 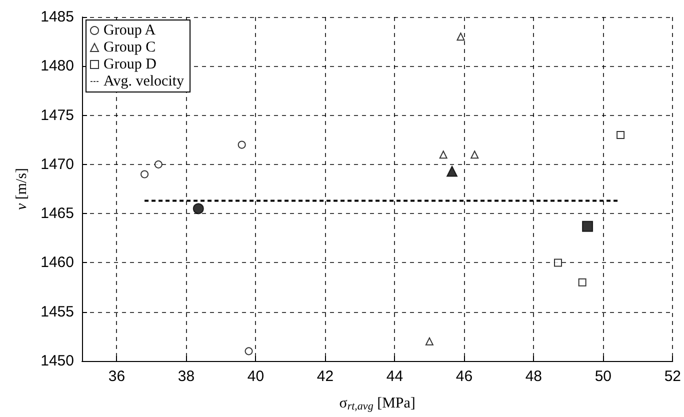 I want to click on y-tick-label: 1485, so click(x=57, y=17).